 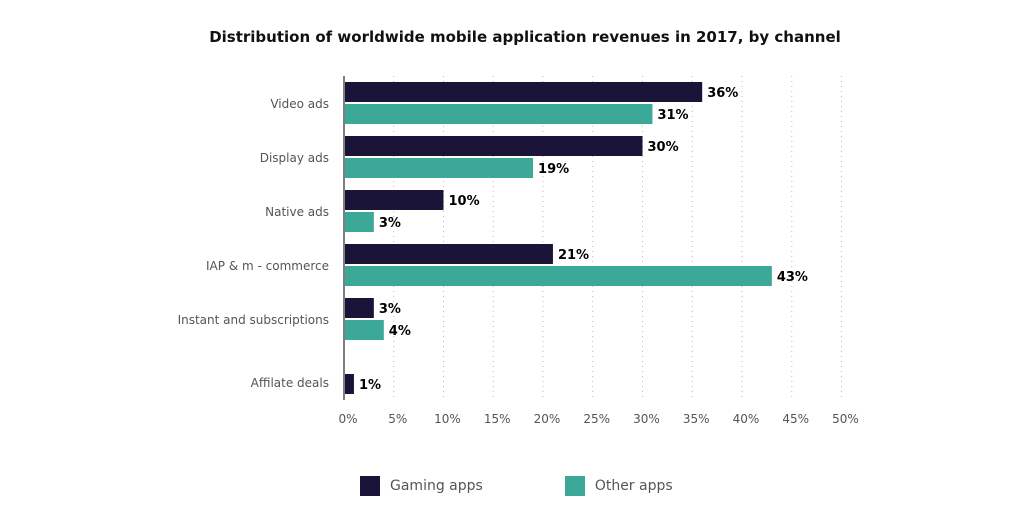 I want to click on data-label: 10%, so click(x=464, y=201).